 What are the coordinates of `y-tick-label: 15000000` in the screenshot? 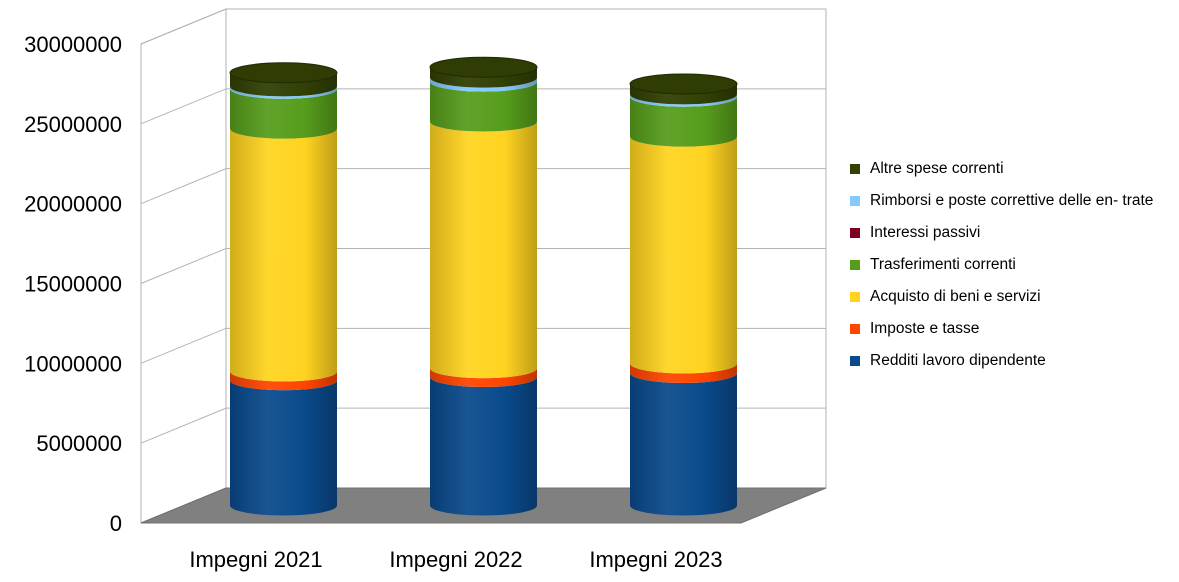 It's located at (73, 284).